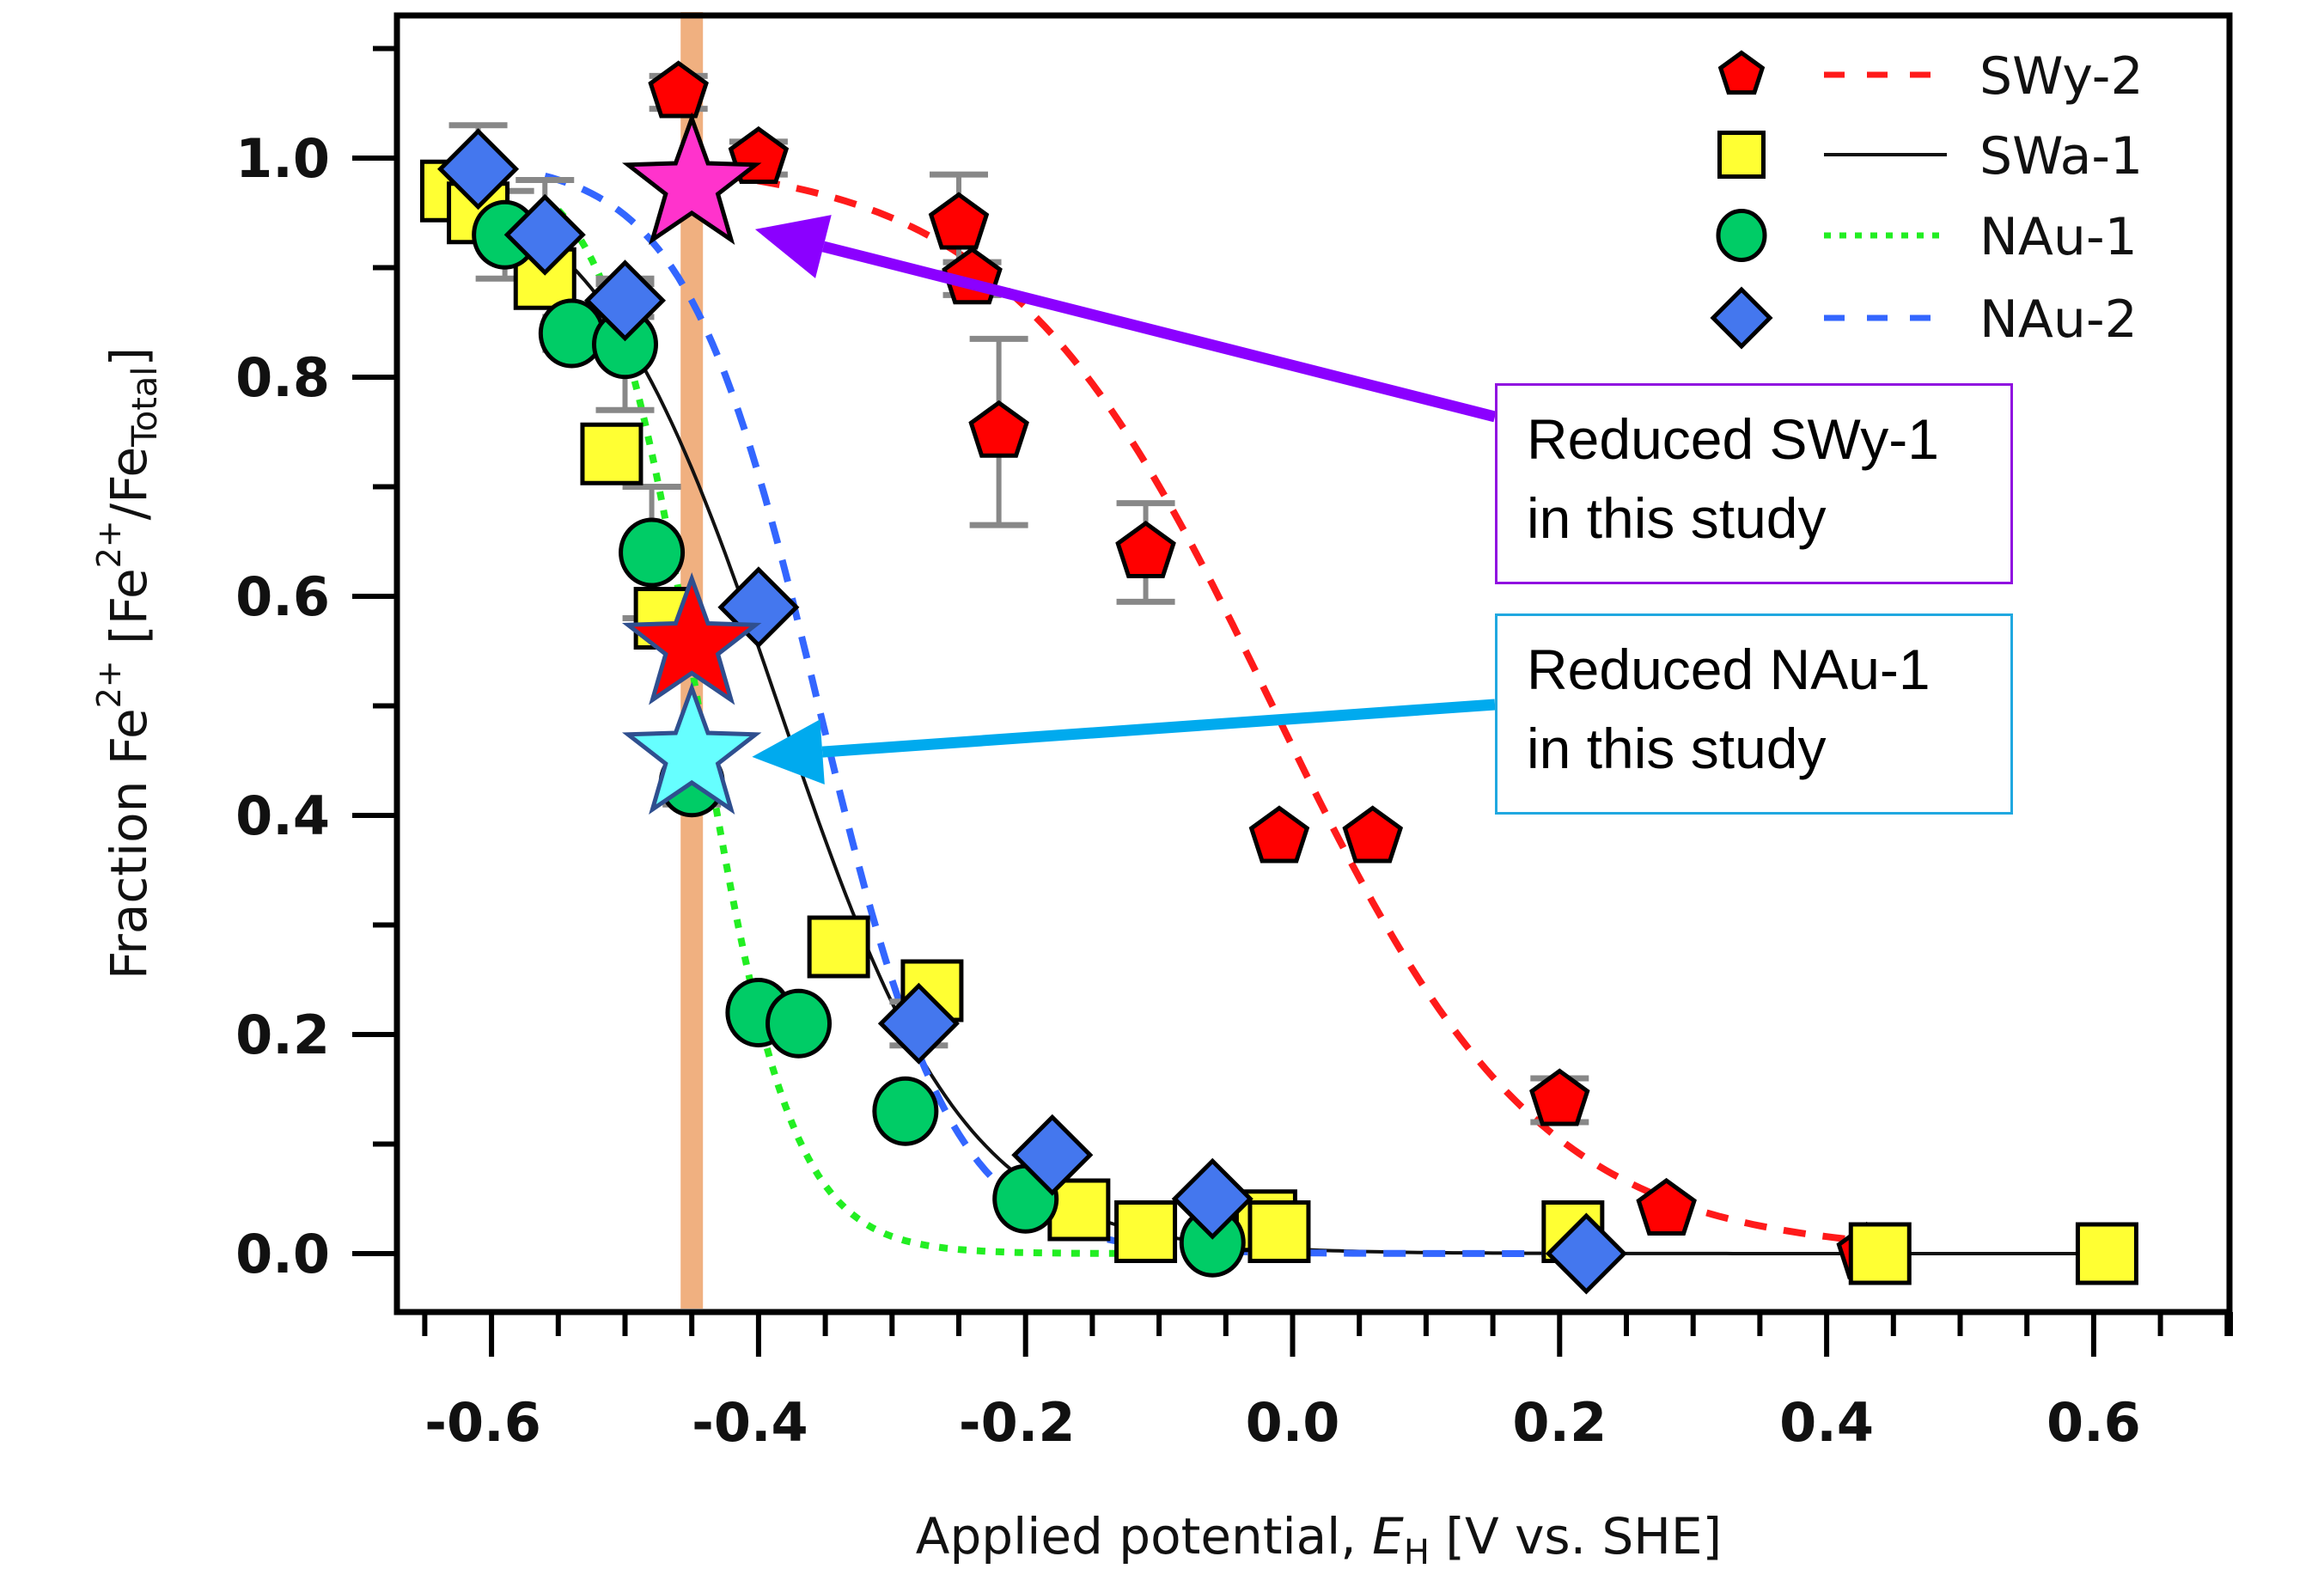  Describe the element at coordinates (1677, 748) in the screenshot. I see `annotation-nau1-line2: in this study` at that location.